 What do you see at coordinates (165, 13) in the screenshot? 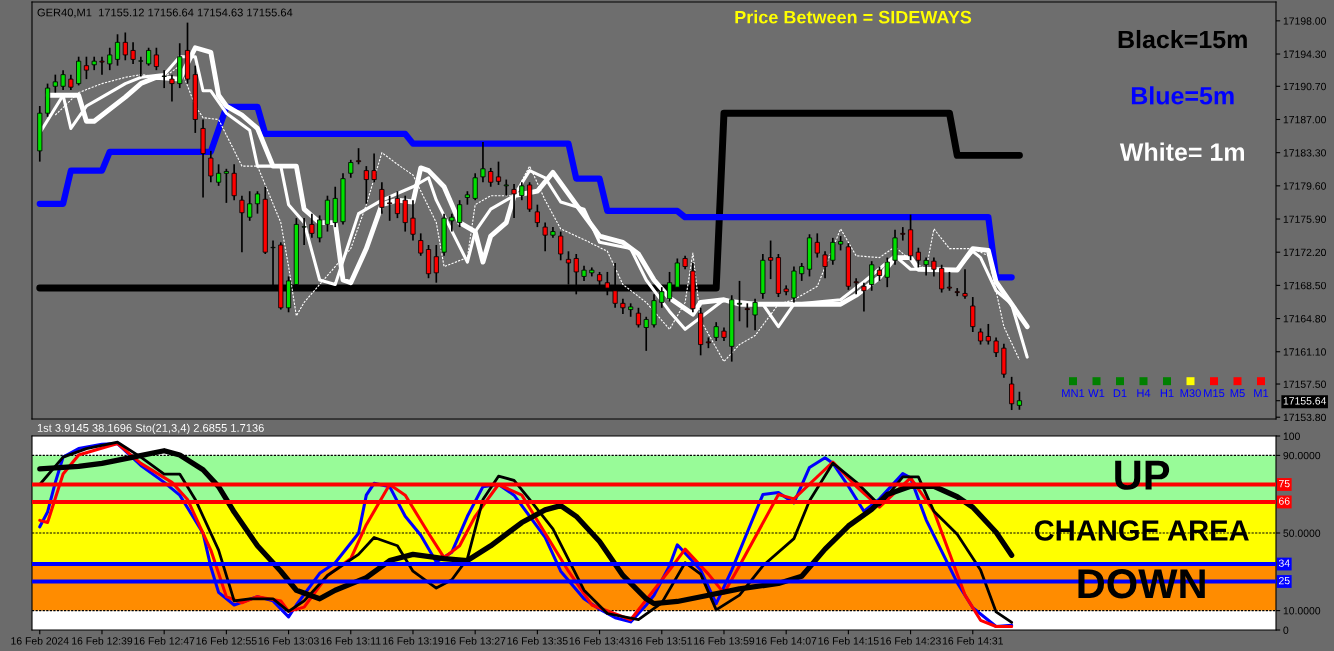
I see `text: GER40,M1 17155.12 17156.64 17154.63 17155.64` at bounding box center [165, 13].